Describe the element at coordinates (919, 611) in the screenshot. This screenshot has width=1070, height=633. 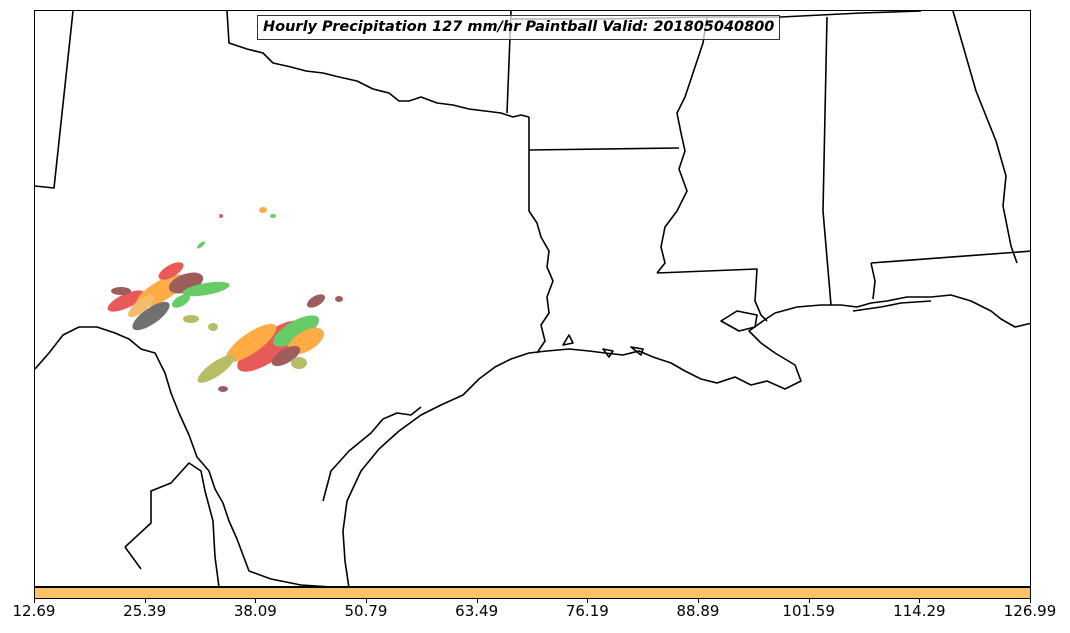
I see `colorbar-tick-label: 114.29` at that location.